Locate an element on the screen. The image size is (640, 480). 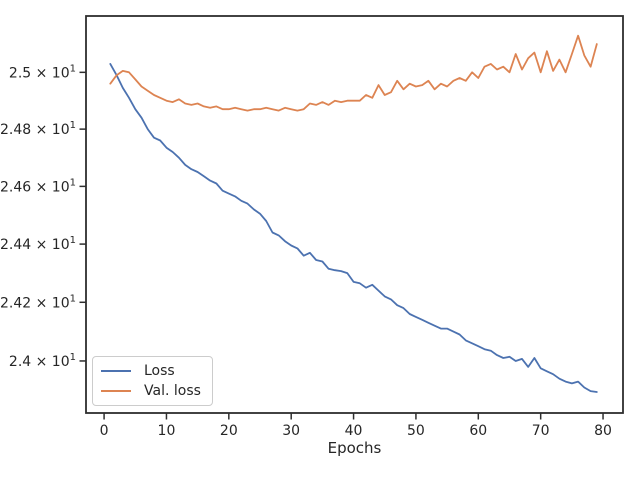
x-tick-label: 20 is located at coordinates (229, 431).